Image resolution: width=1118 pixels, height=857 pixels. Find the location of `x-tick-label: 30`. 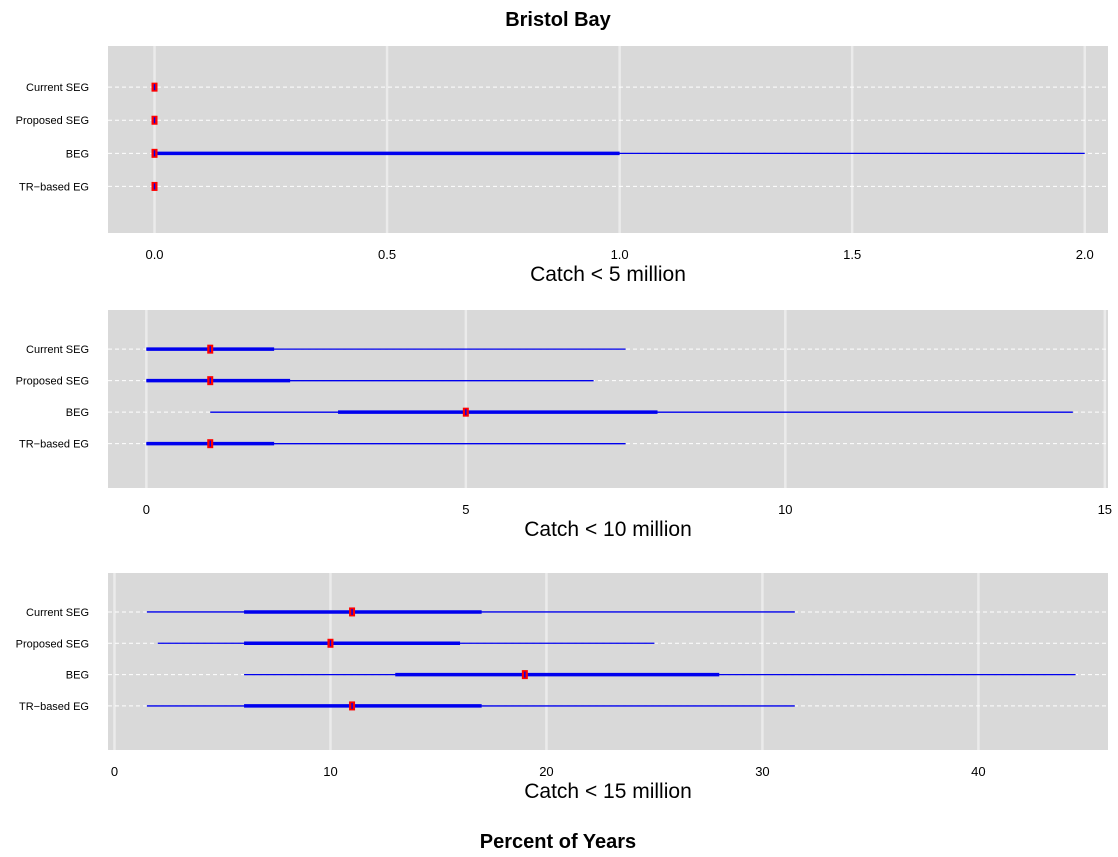

x-tick-label: 30 is located at coordinates (762, 771).